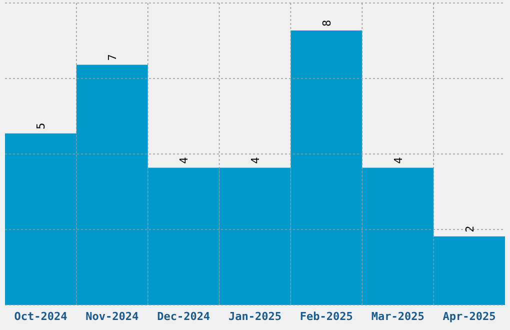 The width and height of the screenshot is (510, 330). Describe the element at coordinates (113, 316) in the screenshot. I see `x-tick-label: Nov-2024` at that location.